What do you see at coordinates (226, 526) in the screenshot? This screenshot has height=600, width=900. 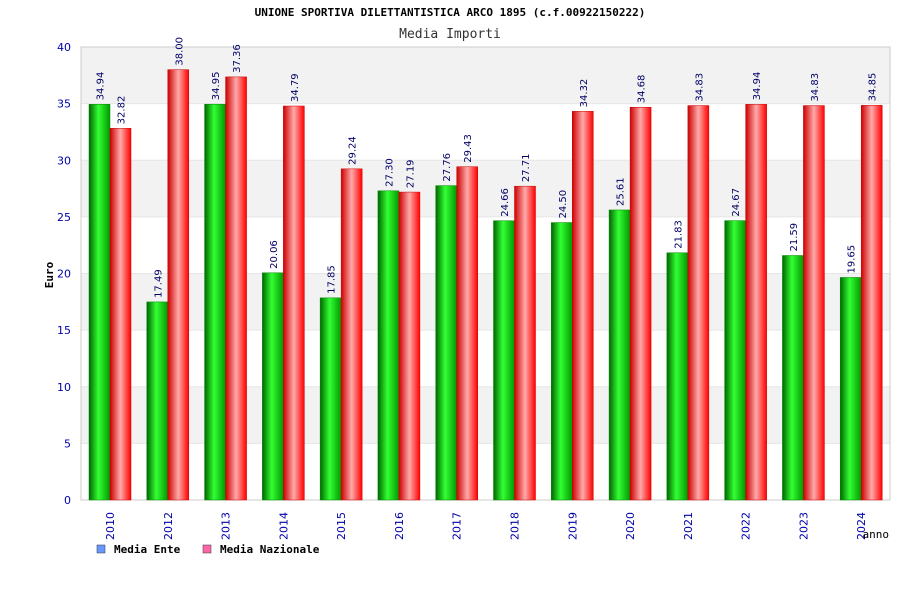 I see `x-tick-label: 2013` at bounding box center [226, 526].